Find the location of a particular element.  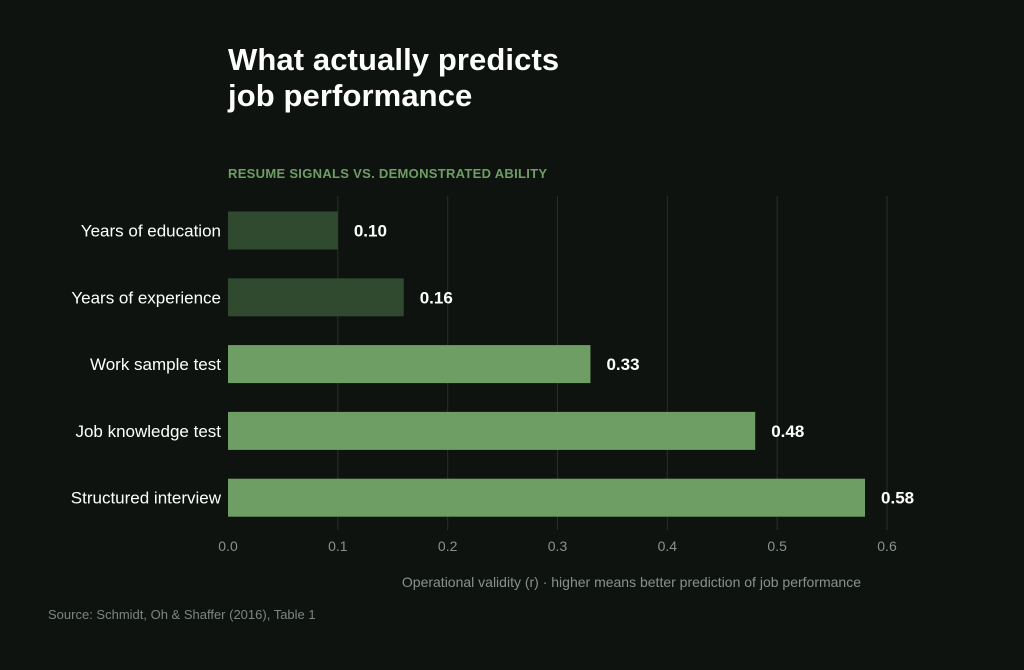

x-tick-label: 0.0 is located at coordinates (228, 546).